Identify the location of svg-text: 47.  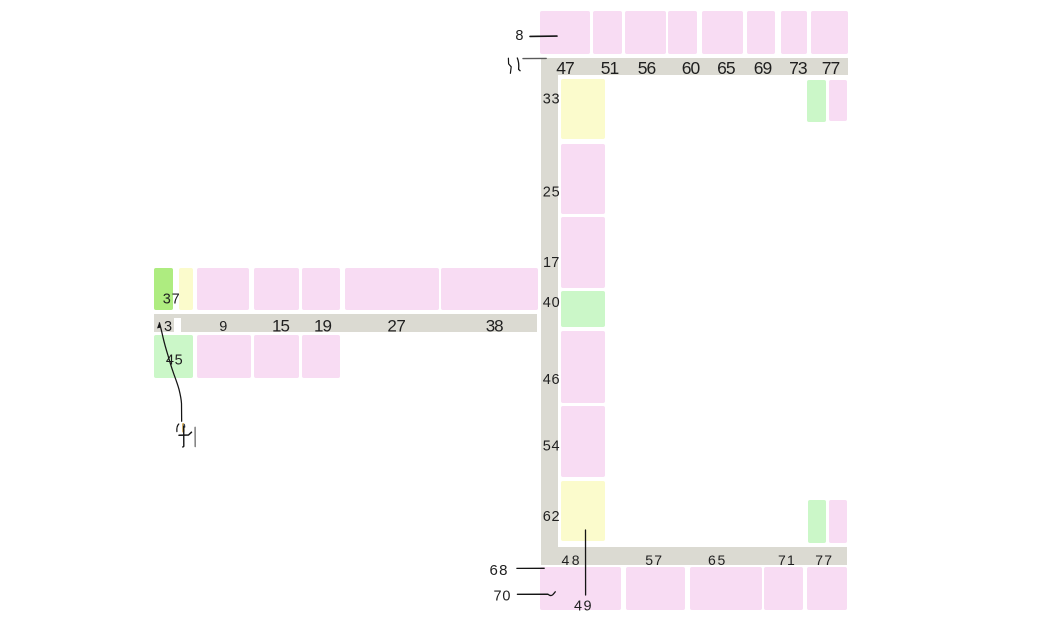
(565, 68).